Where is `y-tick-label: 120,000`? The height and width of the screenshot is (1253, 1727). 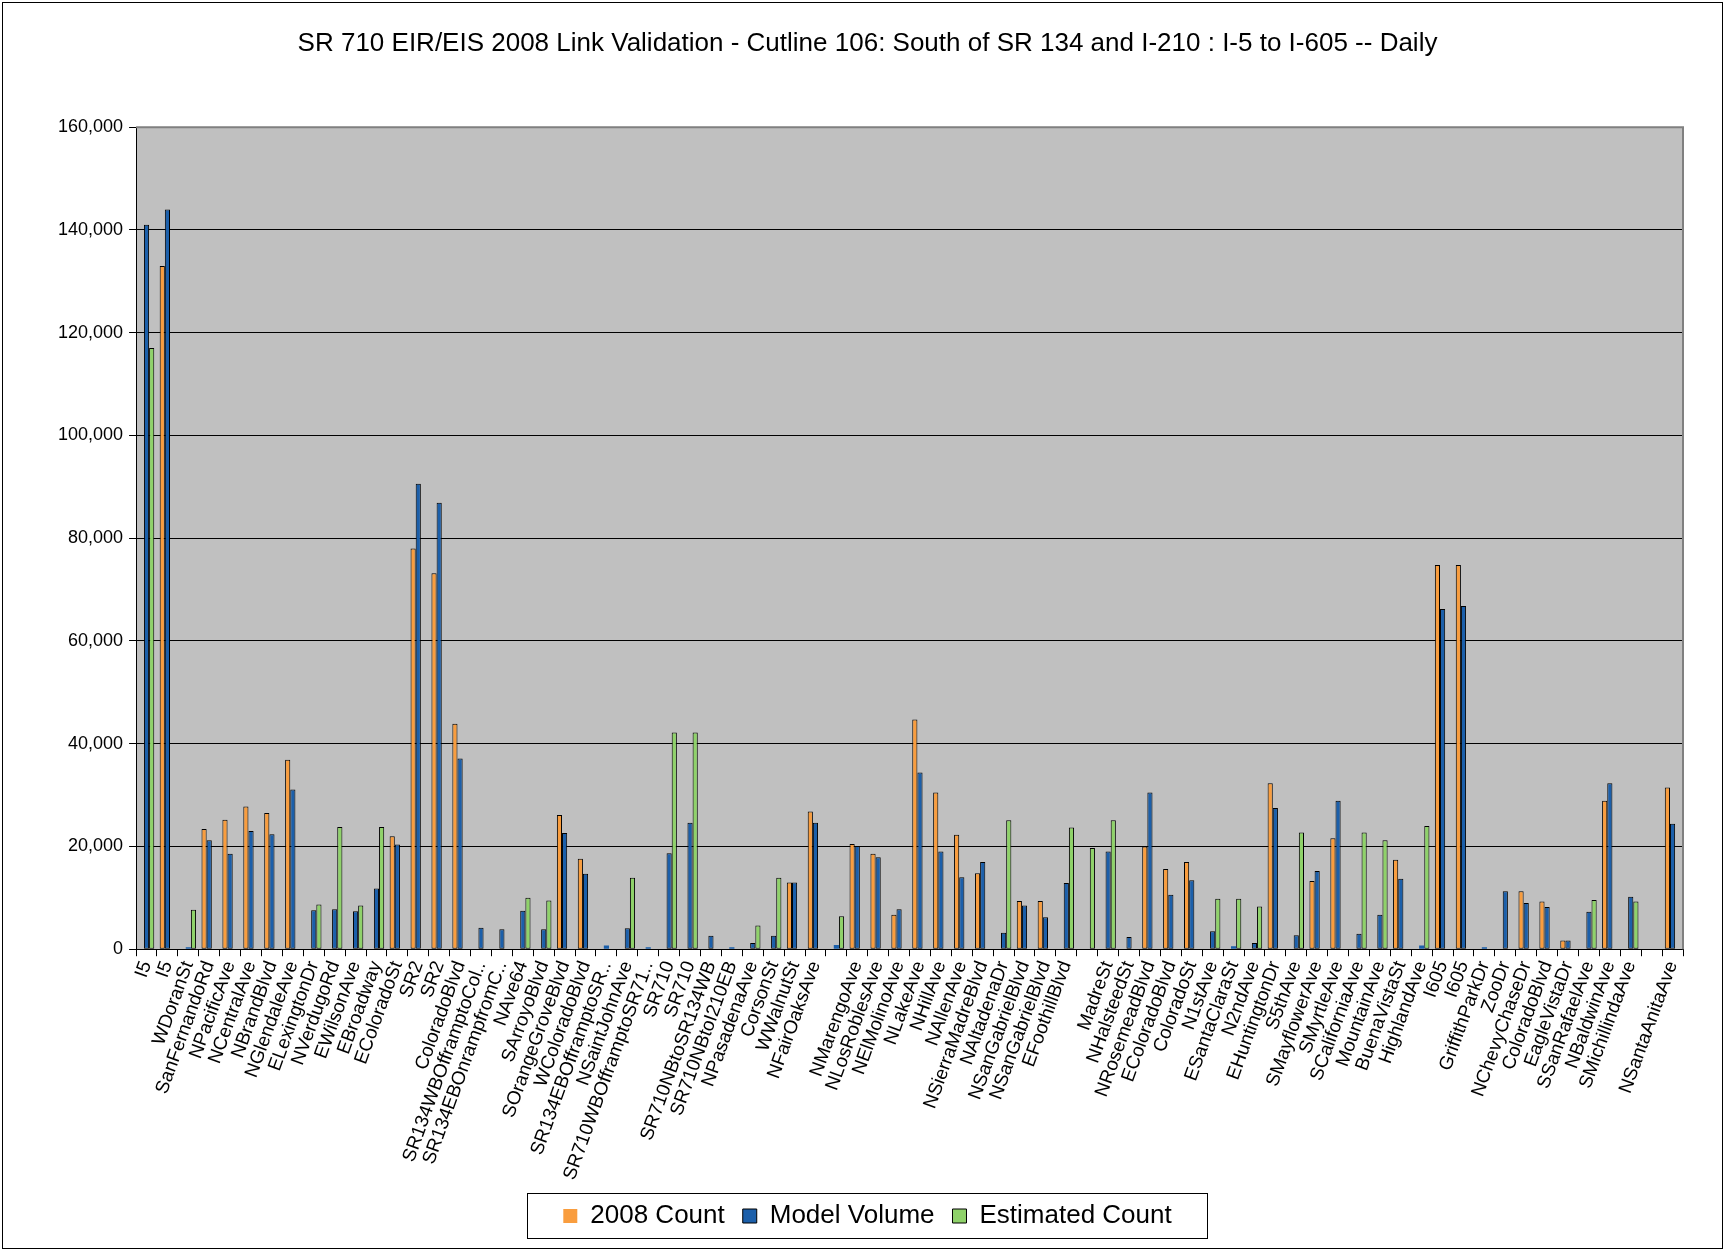
y-tick-label: 120,000 is located at coordinates (90, 331).